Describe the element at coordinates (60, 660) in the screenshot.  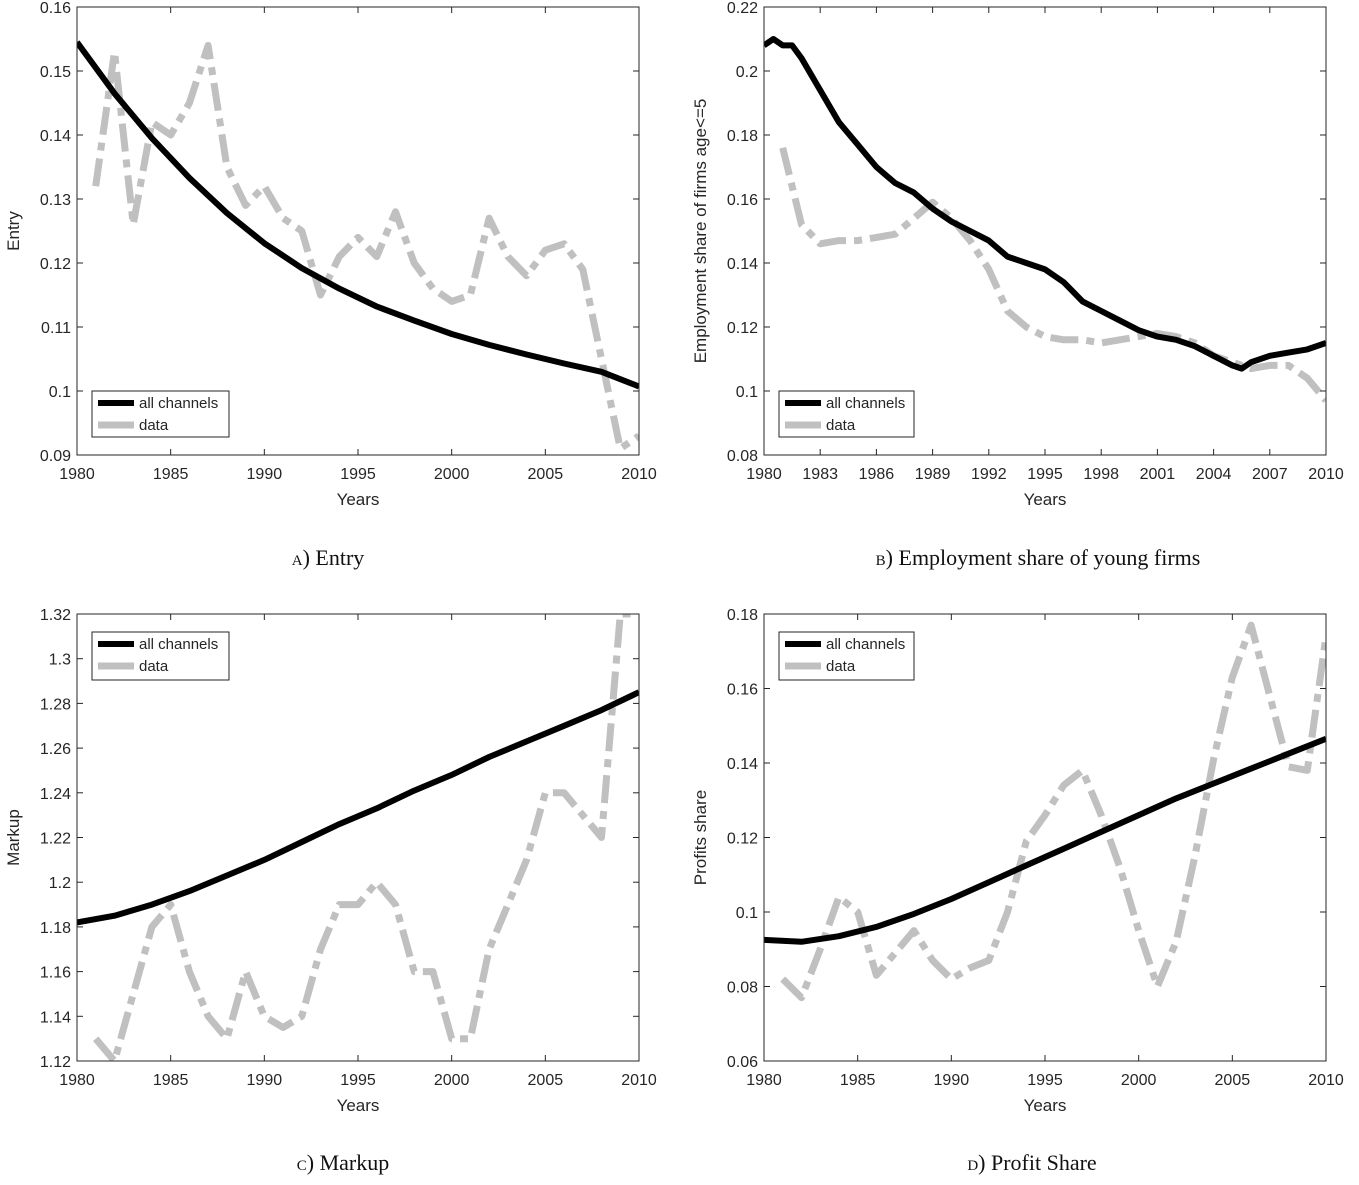
I see `y-tick-label: 1.3` at that location.